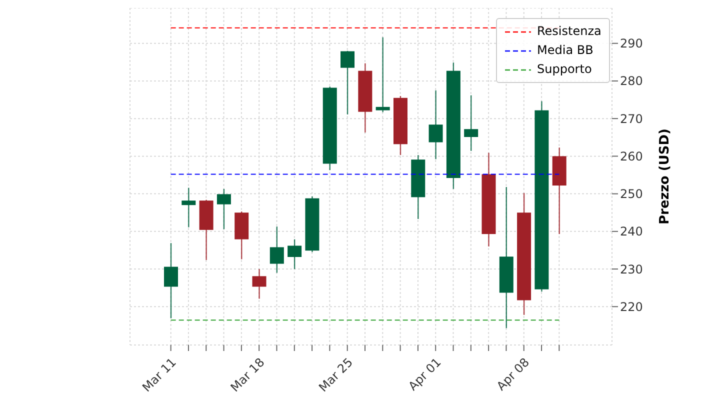 The width and height of the screenshot is (720, 405). I want to click on x-tick-label: Apr 01, so click(425, 374).